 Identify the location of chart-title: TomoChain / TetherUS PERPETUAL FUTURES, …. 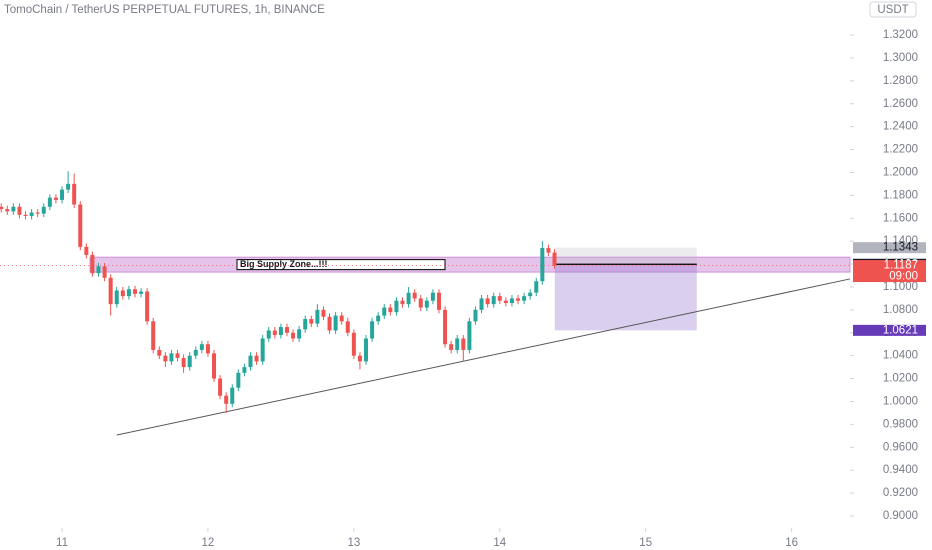
(164, 10).